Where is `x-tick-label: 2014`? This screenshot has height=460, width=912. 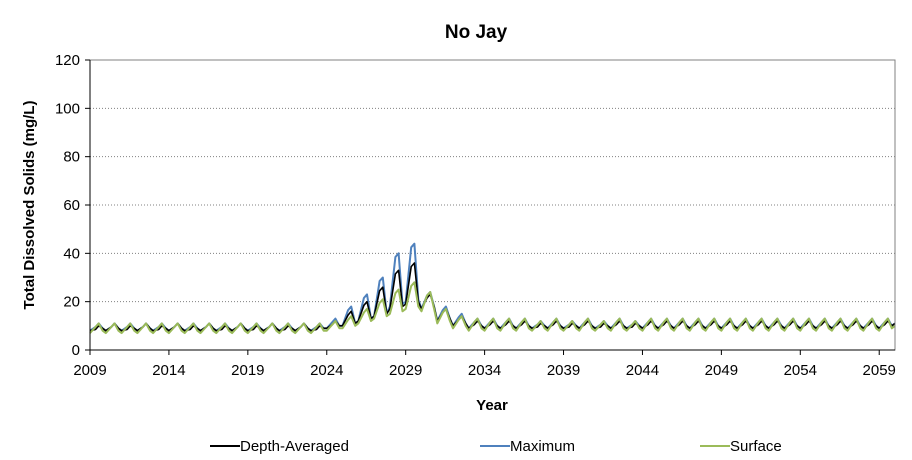 x-tick-label: 2014 is located at coordinates (168, 370).